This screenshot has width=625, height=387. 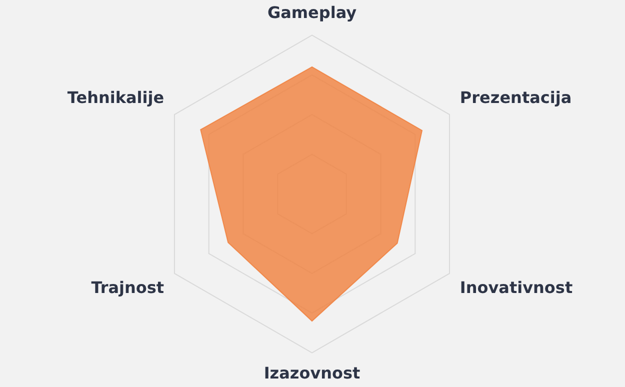 I want to click on spoke-label: Inovativnost, so click(x=516, y=288).